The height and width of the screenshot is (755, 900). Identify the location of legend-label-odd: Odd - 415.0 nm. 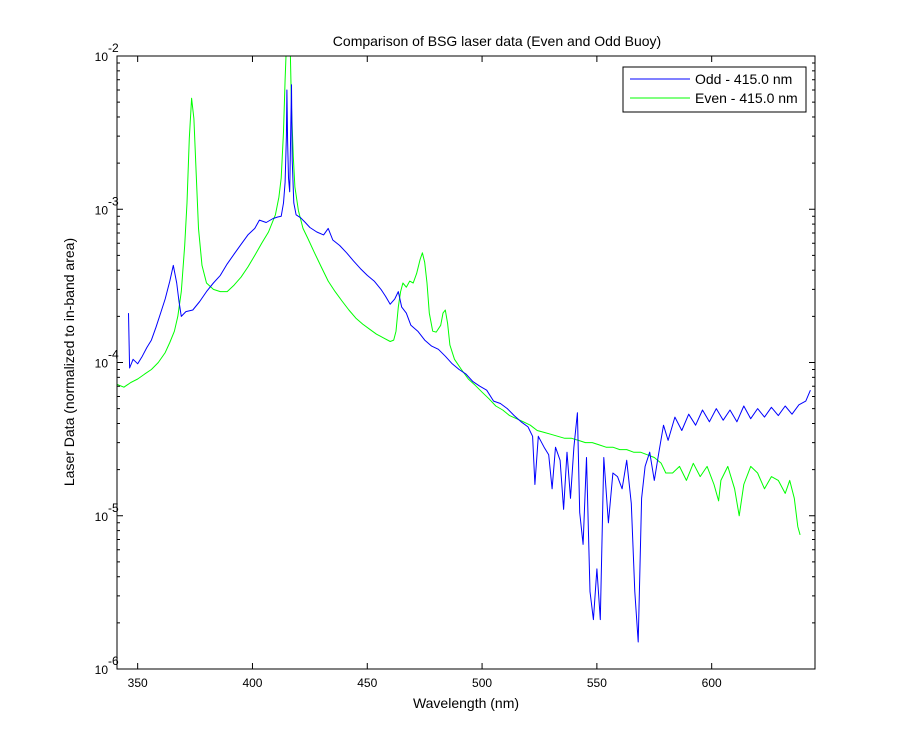
(743, 79).